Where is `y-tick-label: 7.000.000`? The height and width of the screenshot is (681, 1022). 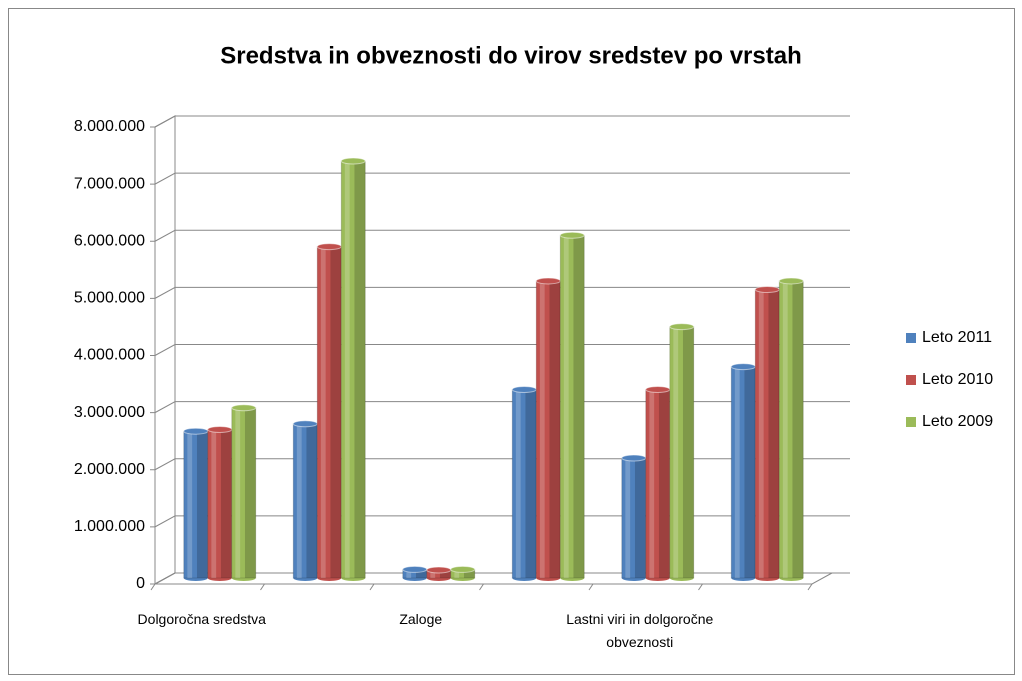
y-tick-label: 7.000.000 is located at coordinates (109, 183).